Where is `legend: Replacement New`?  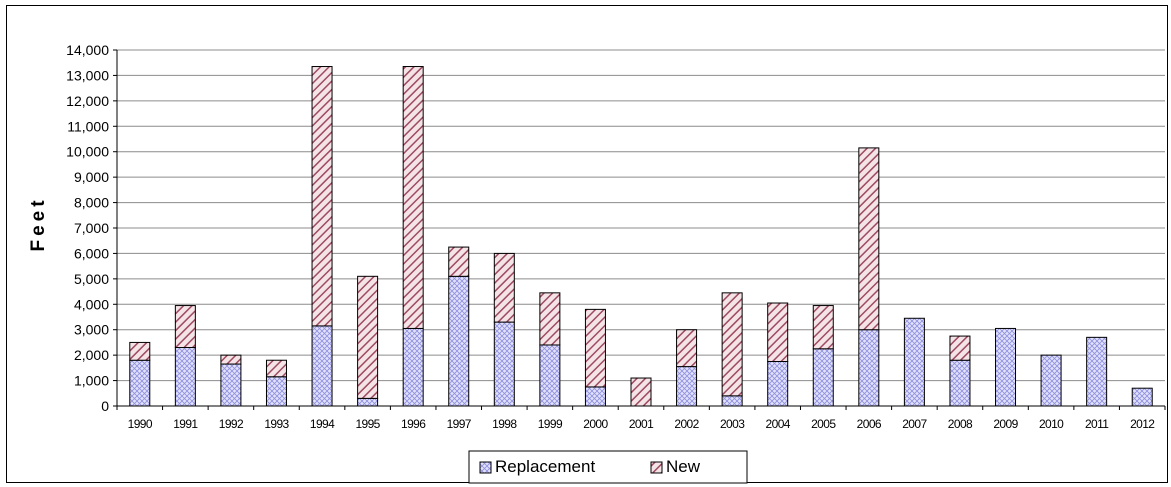 legend: Replacement New is located at coordinates (608, 467).